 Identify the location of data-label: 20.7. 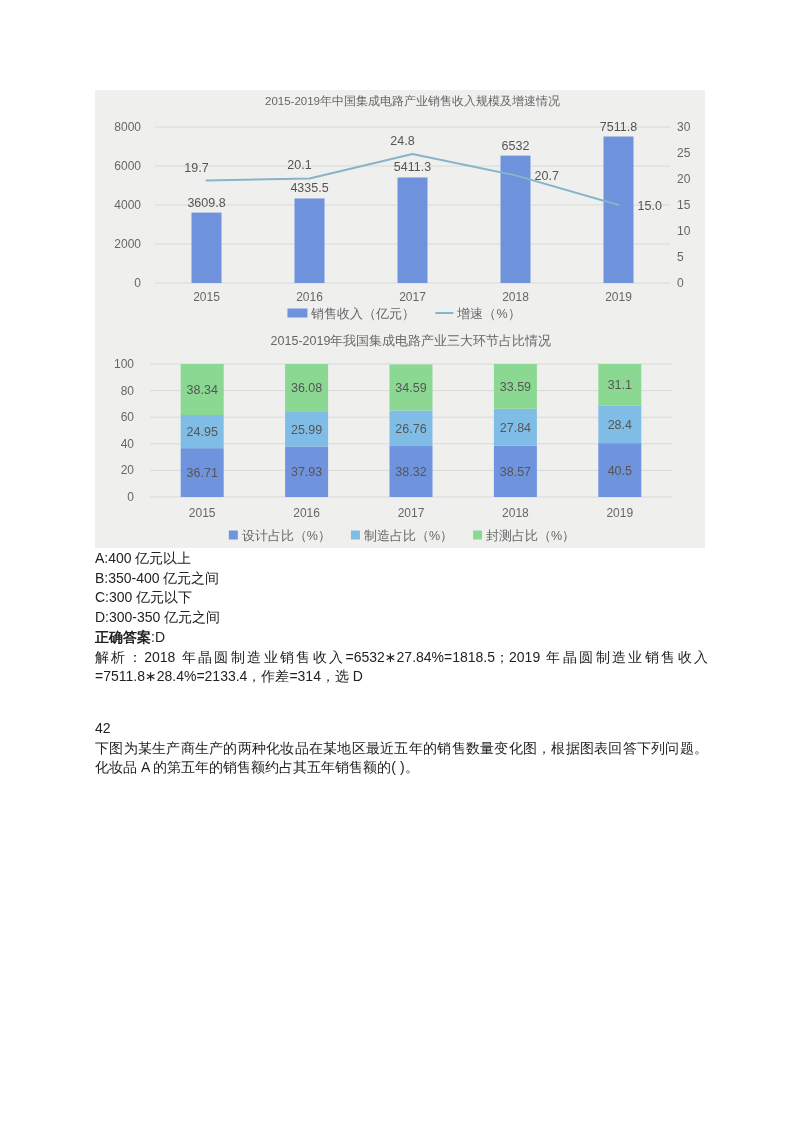
(546, 175).